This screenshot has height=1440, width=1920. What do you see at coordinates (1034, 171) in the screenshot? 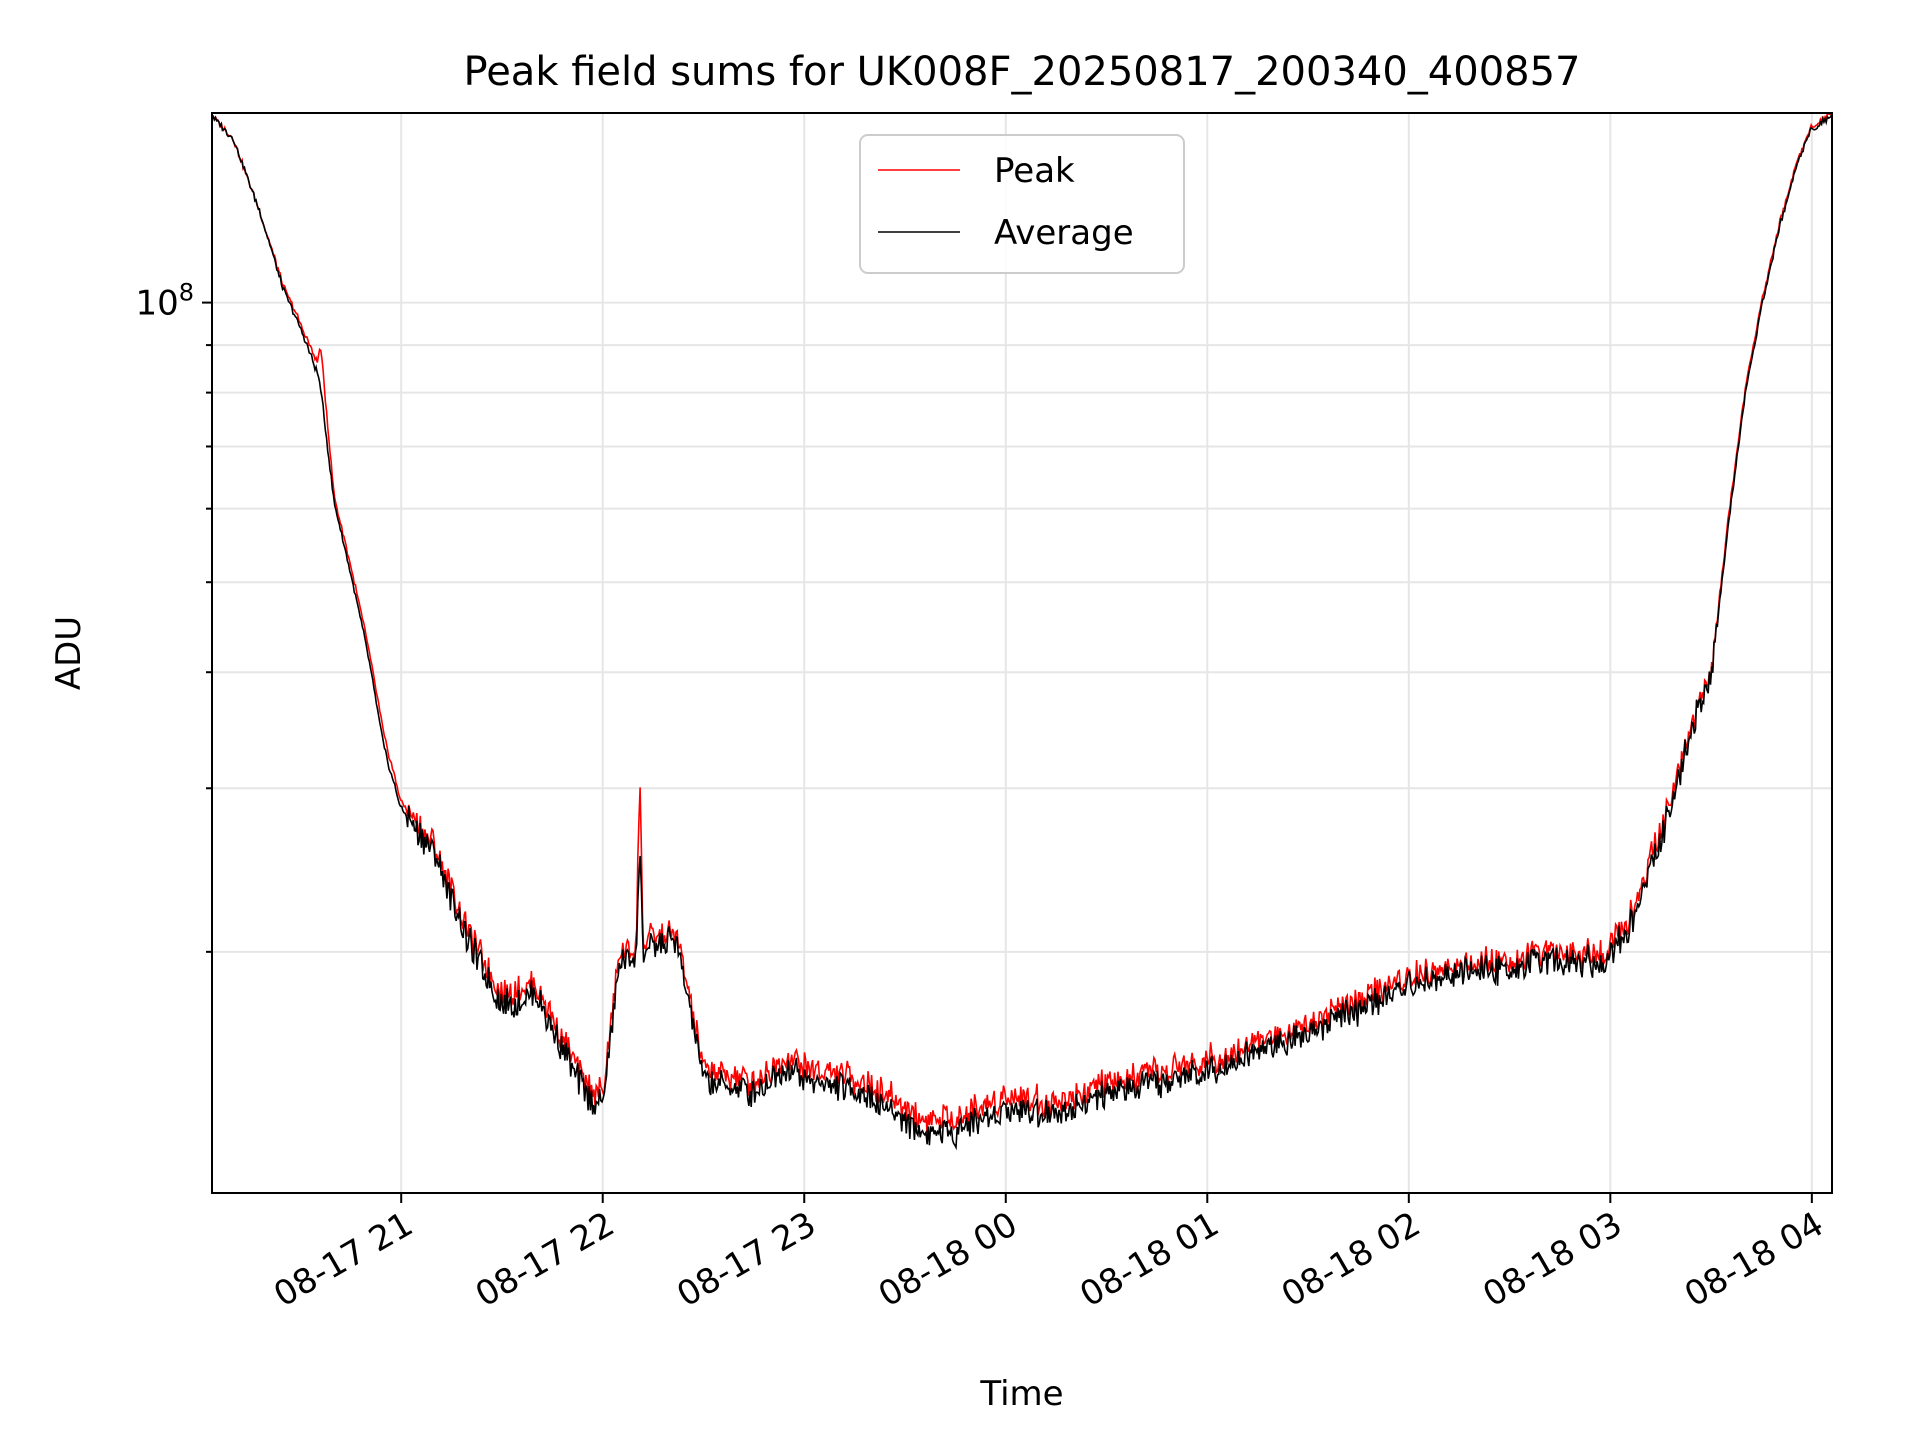
I see `legend-label-peak: Peak` at bounding box center [1034, 171].